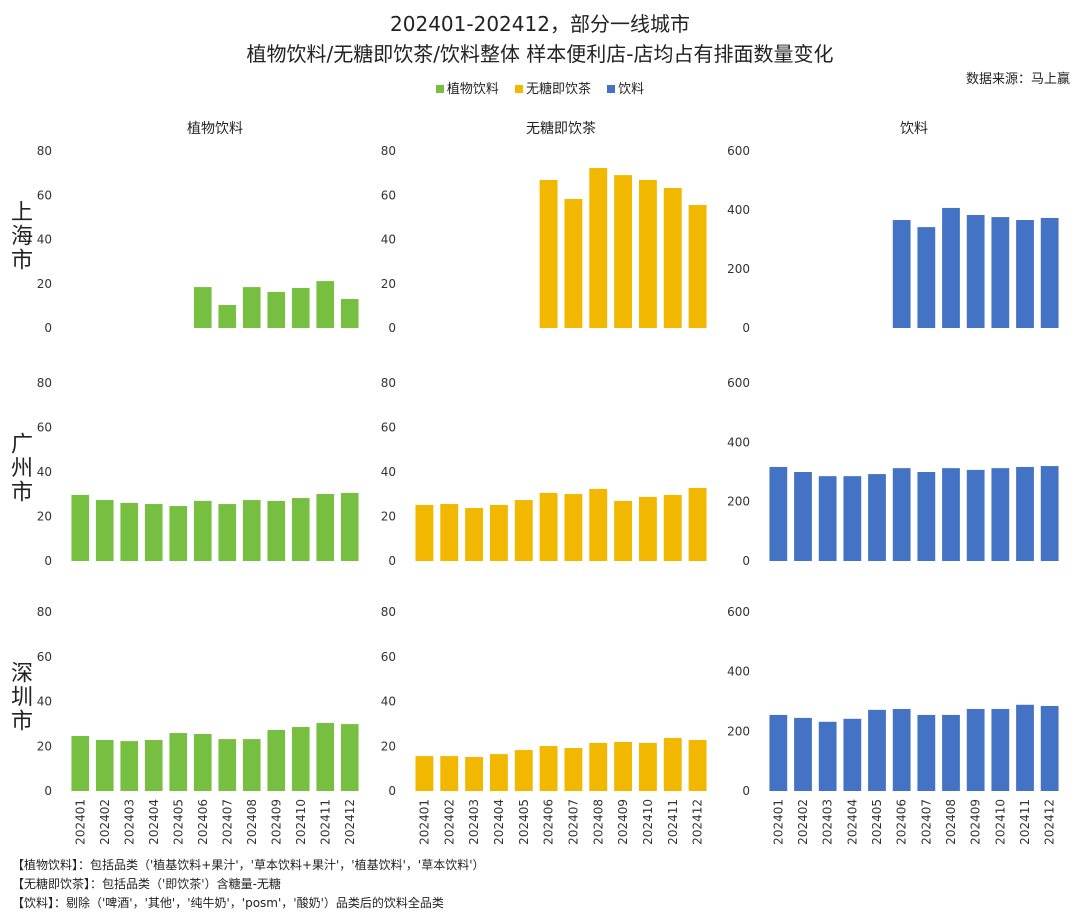 The height and width of the screenshot is (914, 1080). I want to click on legend: 植物饮料 无糖即饮茶 饮料, so click(540, 87).